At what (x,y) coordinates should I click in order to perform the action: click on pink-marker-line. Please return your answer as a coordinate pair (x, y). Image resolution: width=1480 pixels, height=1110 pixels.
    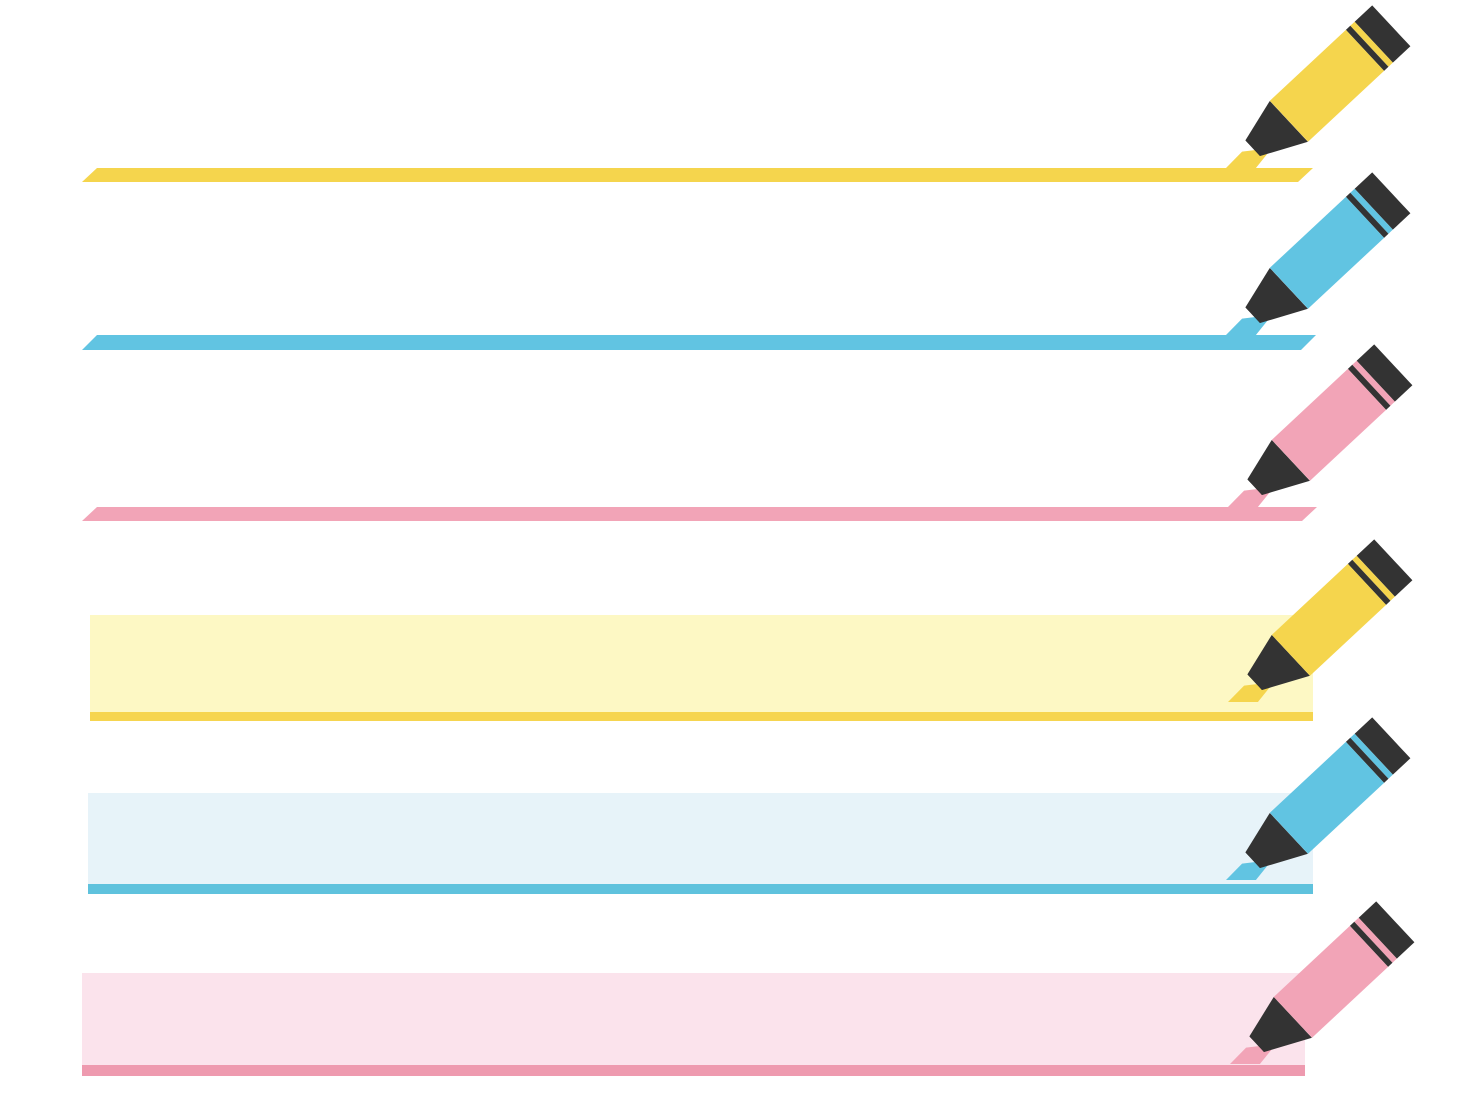
    Looking at the image, I should click on (699, 514).